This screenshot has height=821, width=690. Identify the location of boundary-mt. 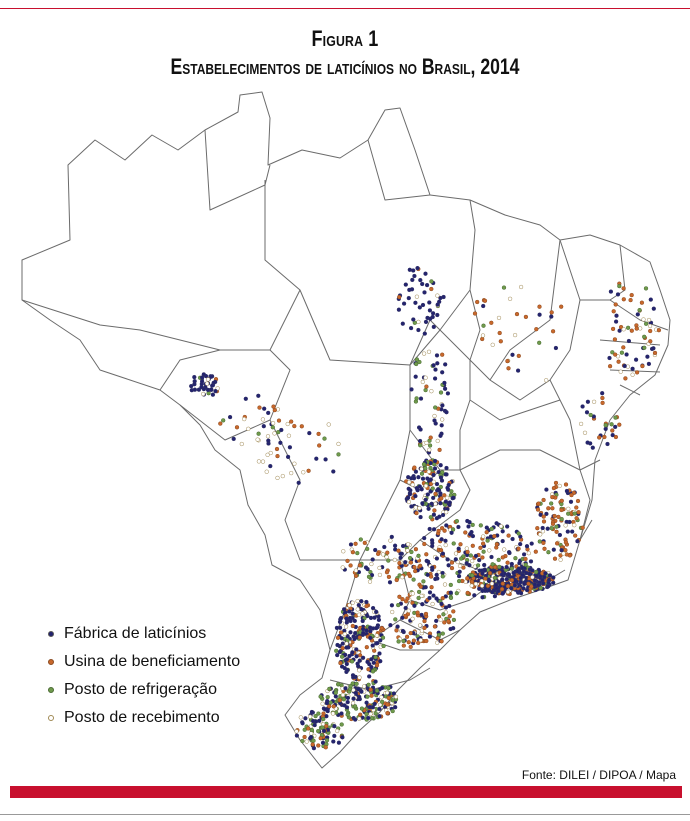
(340, 463).